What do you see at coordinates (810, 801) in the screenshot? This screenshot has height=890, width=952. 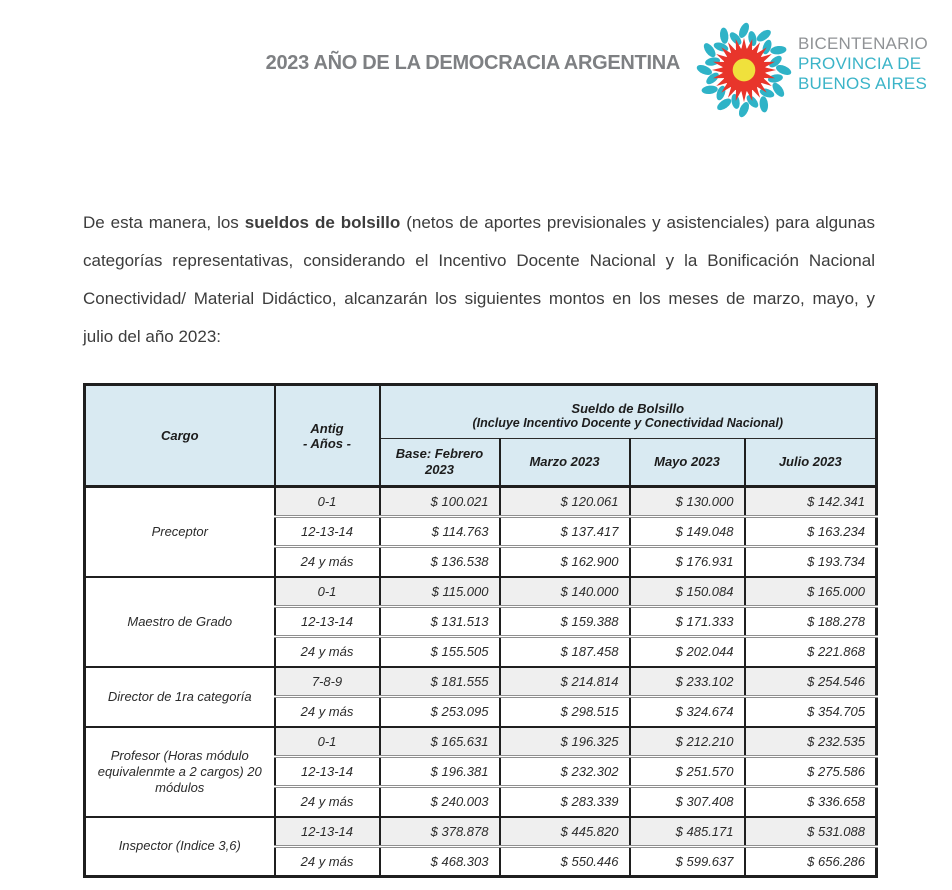 I see `value-cell: $ 336.658` at bounding box center [810, 801].